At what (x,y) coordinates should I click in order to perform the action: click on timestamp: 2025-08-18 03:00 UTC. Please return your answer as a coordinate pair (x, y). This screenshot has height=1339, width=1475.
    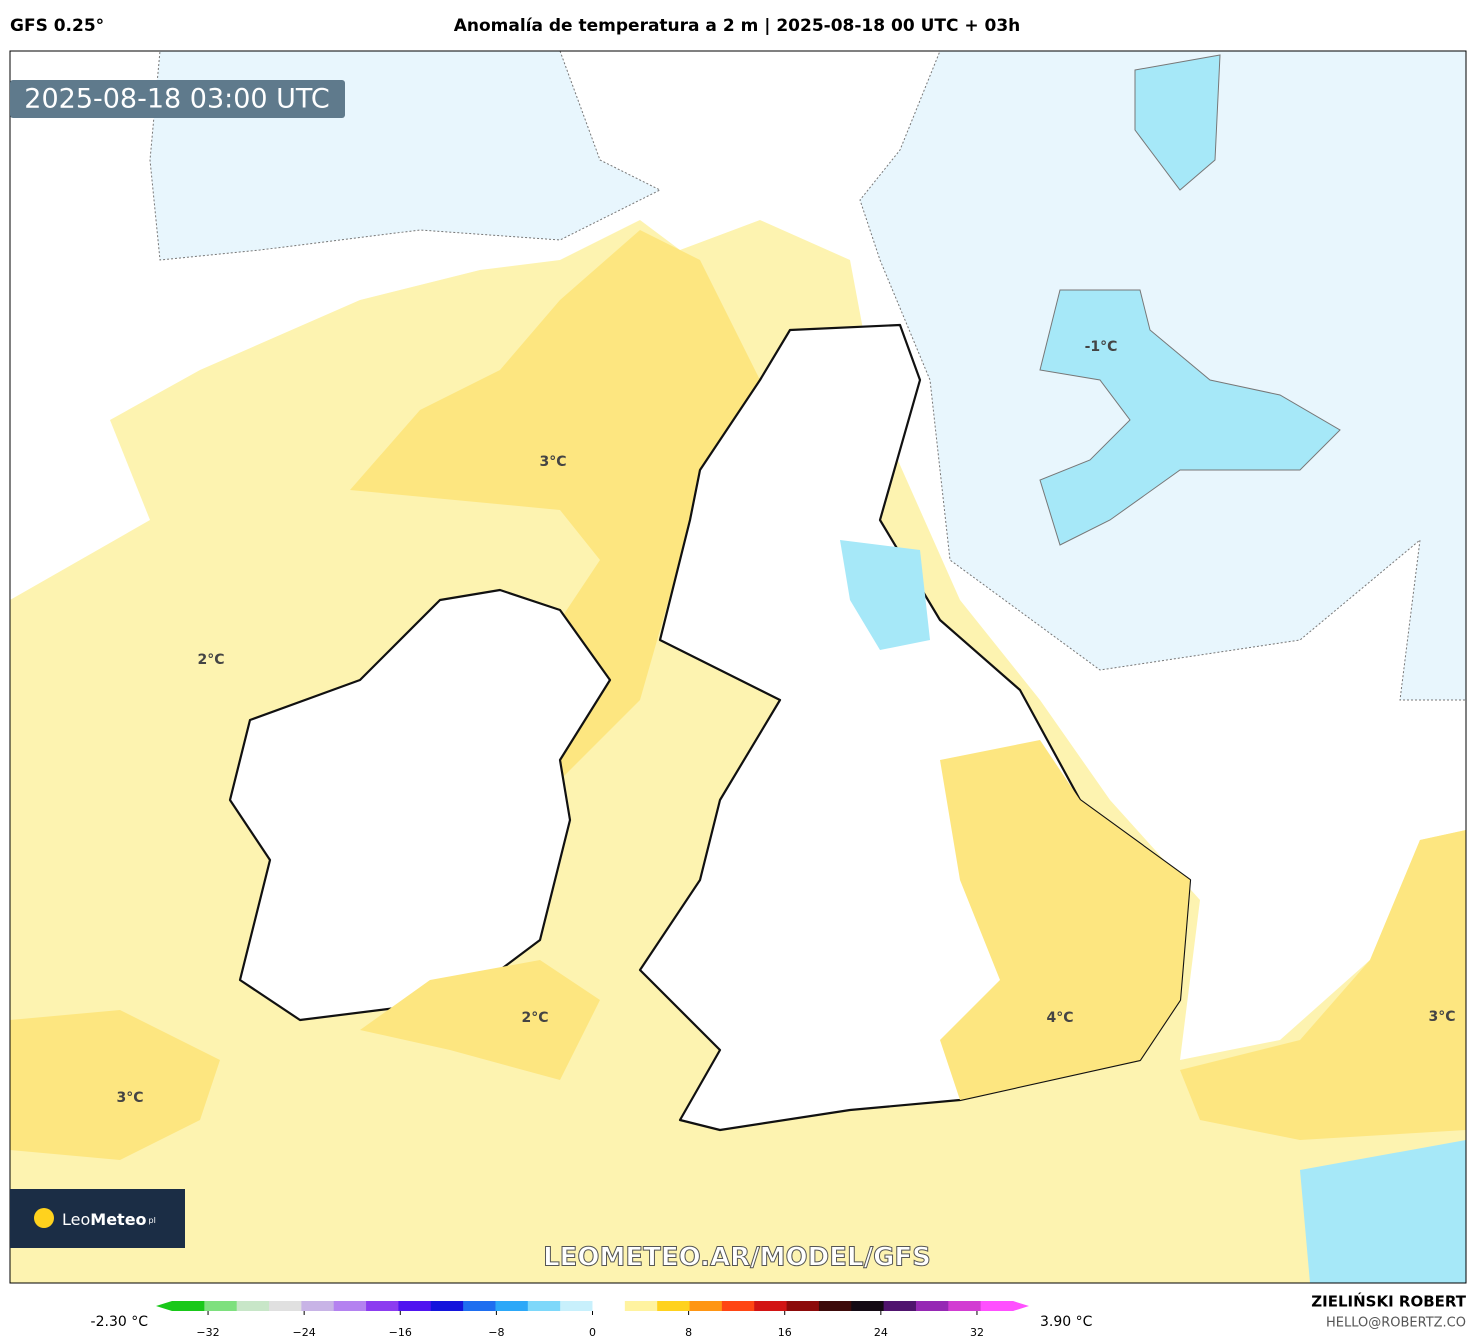
    Looking at the image, I should click on (176, 99).